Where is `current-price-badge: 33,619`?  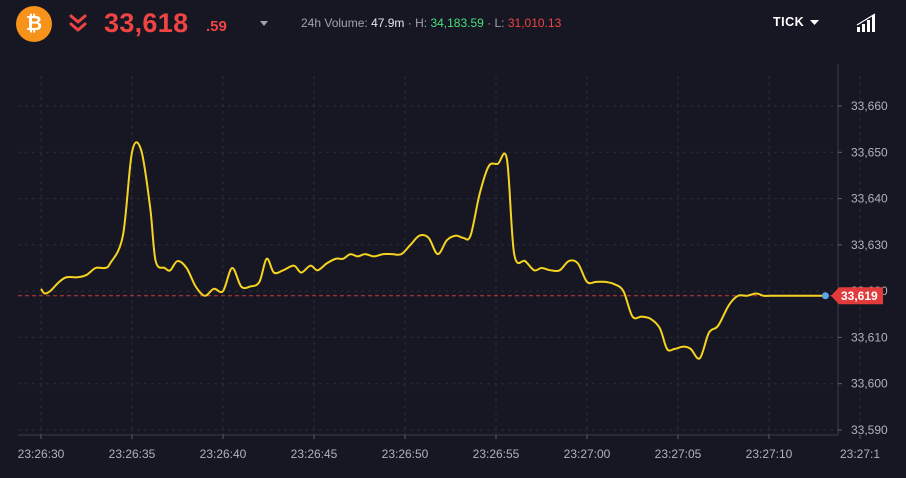
current-price-badge: 33,619 is located at coordinates (857, 296).